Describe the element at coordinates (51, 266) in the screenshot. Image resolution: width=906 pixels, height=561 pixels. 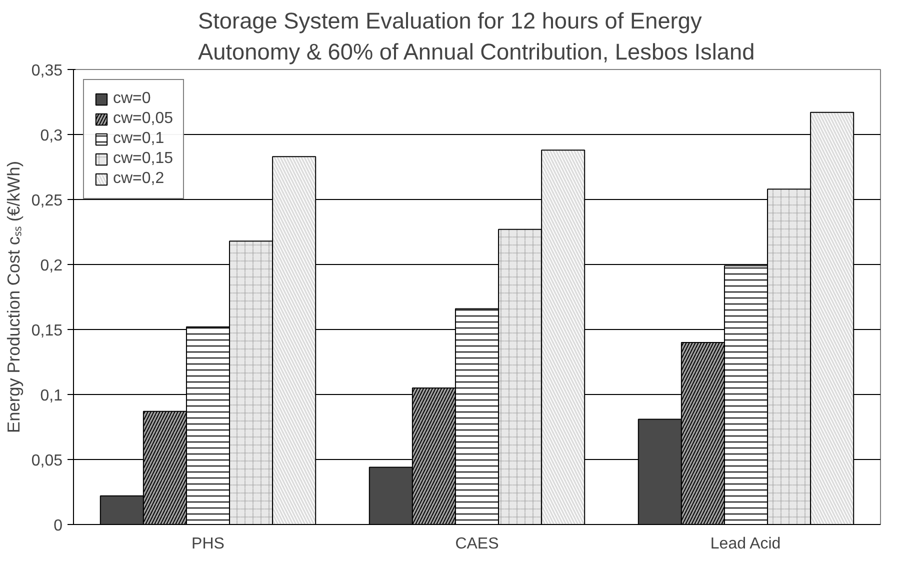
I see `y-tick-label: 0,2` at that location.